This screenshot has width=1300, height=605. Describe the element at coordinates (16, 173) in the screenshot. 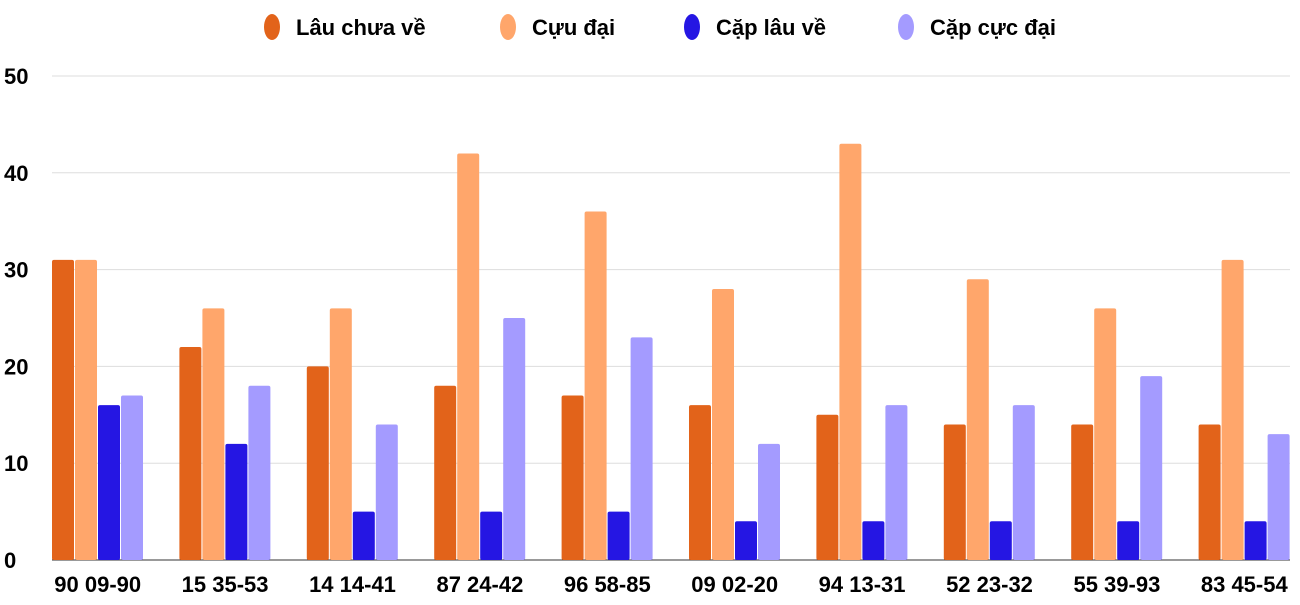

I see `y-tick-label: 40` at that location.